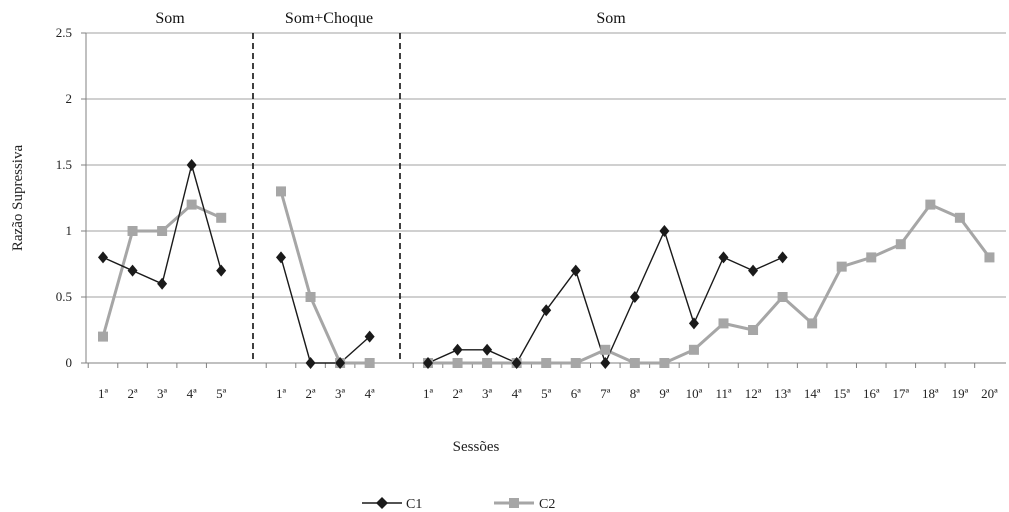  What do you see at coordinates (605, 393) in the screenshot?
I see `x-tick-label: 7ª` at bounding box center [605, 393].